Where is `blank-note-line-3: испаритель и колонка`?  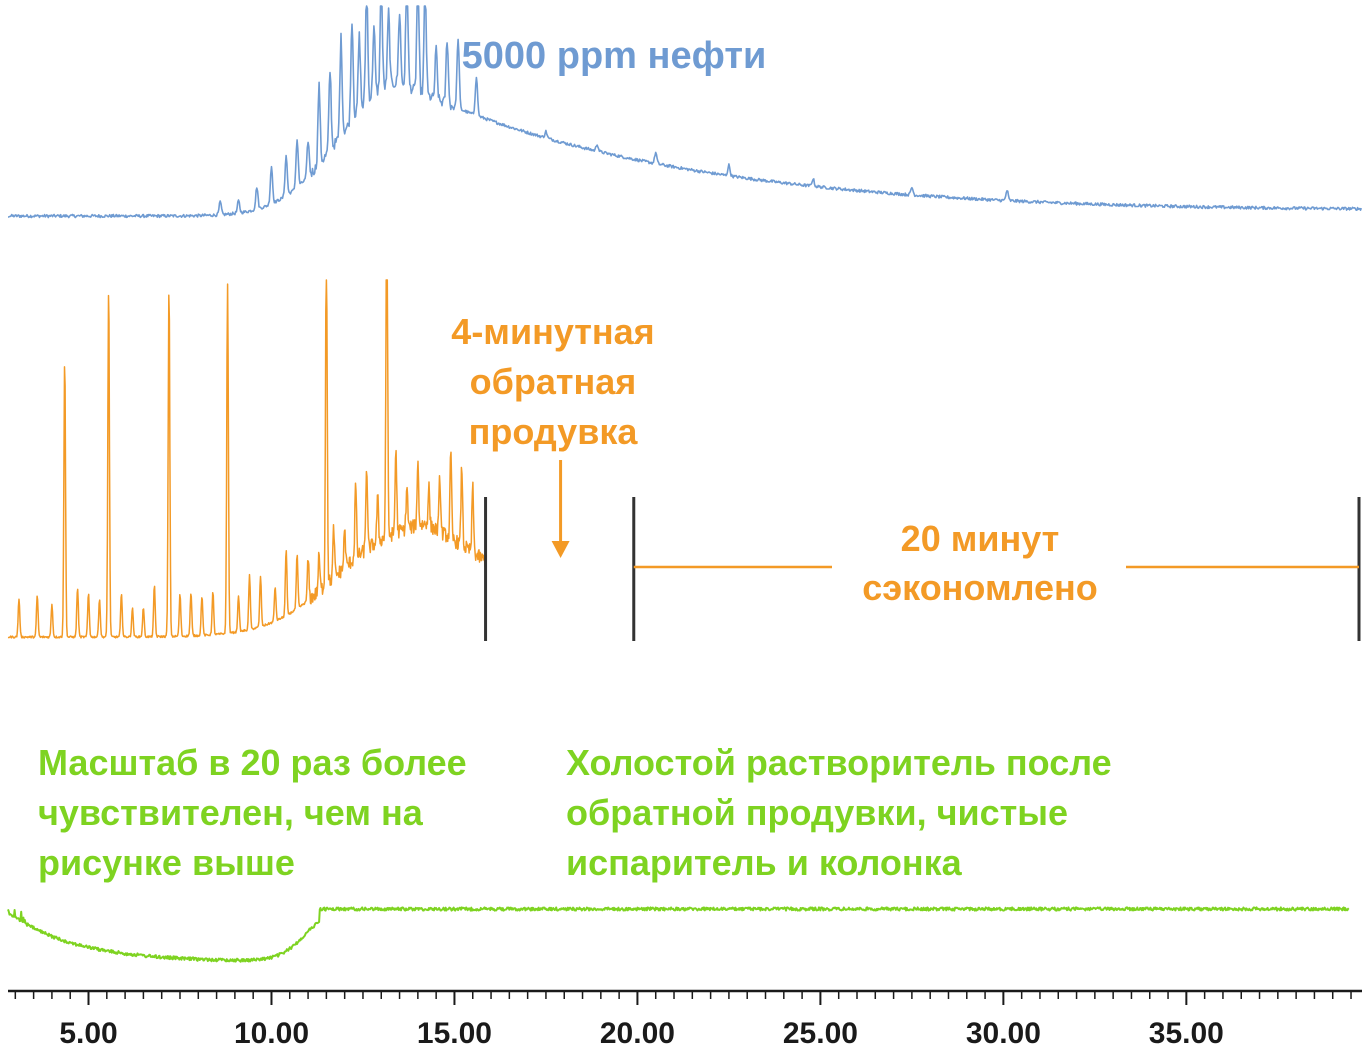
blank-note-line-3: испаритель и колонка is located at coordinates (764, 862).